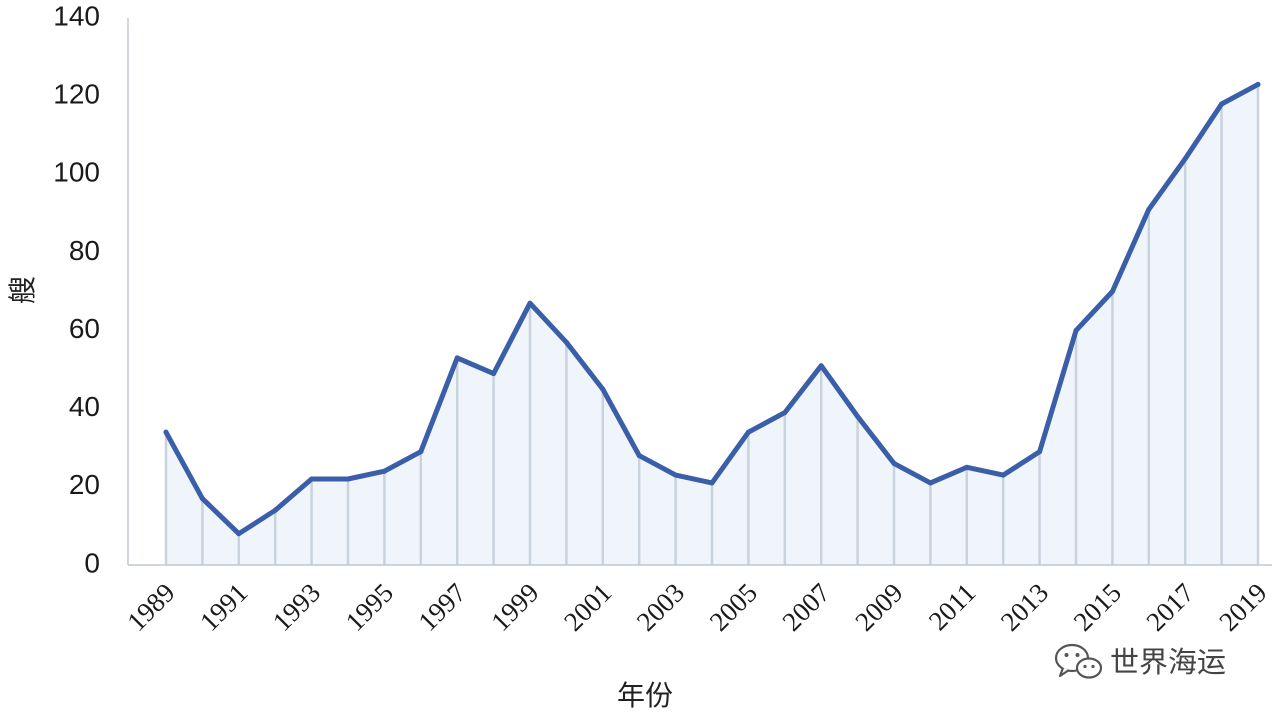 This screenshot has height=717, width=1280. What do you see at coordinates (587, 606) in the screenshot?
I see `x-tick-label: 2001` at bounding box center [587, 606].